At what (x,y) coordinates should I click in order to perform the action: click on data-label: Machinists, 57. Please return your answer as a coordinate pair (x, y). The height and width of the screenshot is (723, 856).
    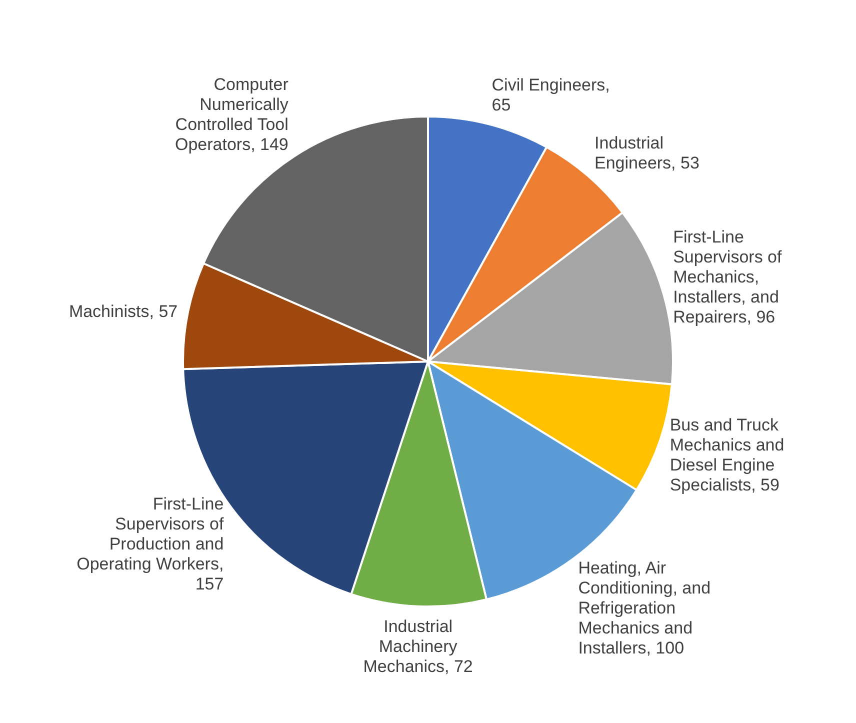
    Looking at the image, I should click on (123, 311).